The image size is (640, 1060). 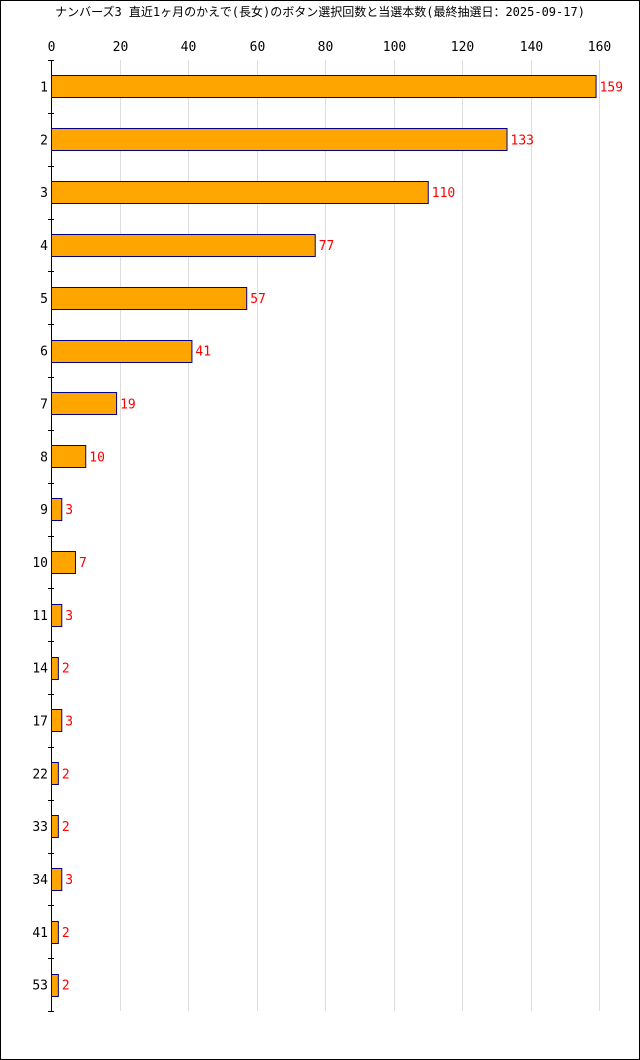 I want to click on category-label: 33, so click(x=40, y=827).